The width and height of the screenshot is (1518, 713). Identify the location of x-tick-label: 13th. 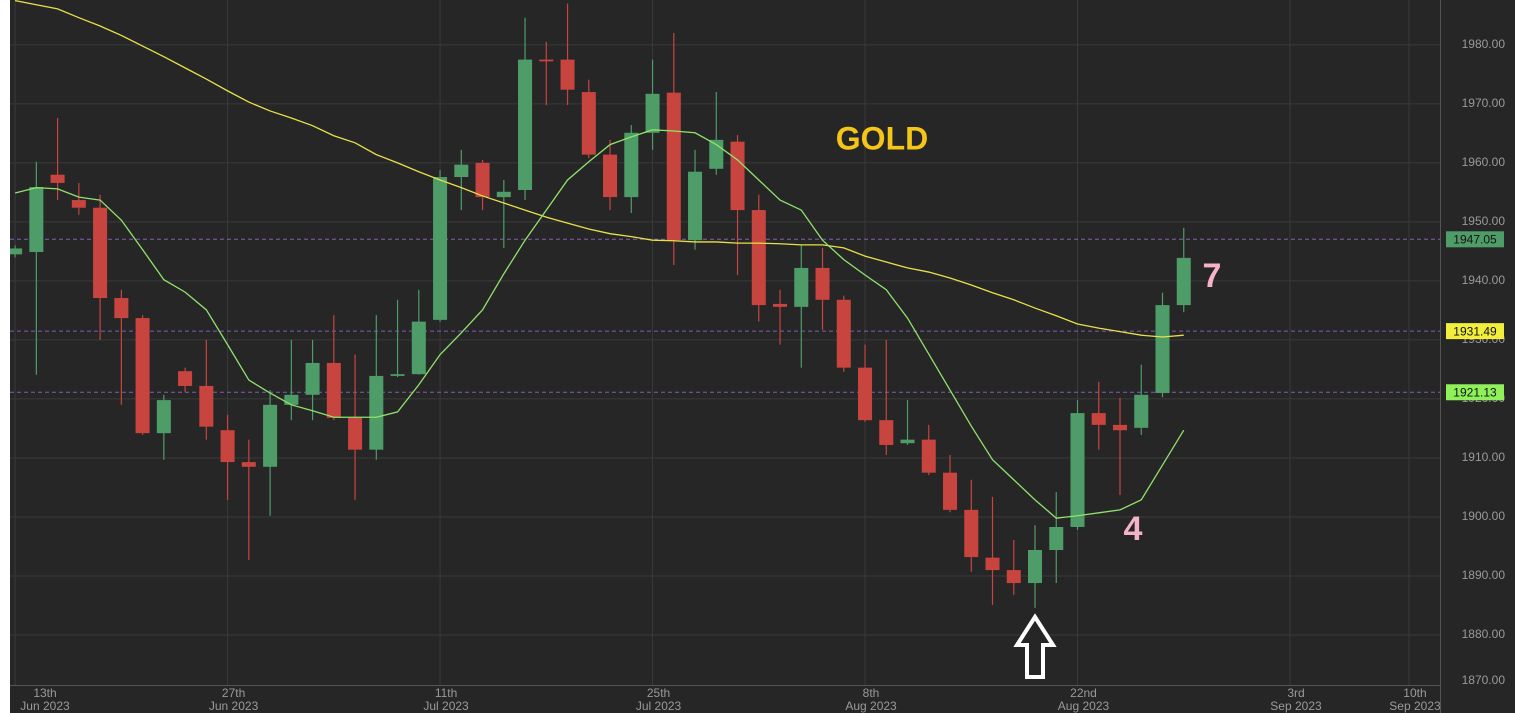
(44, 693).